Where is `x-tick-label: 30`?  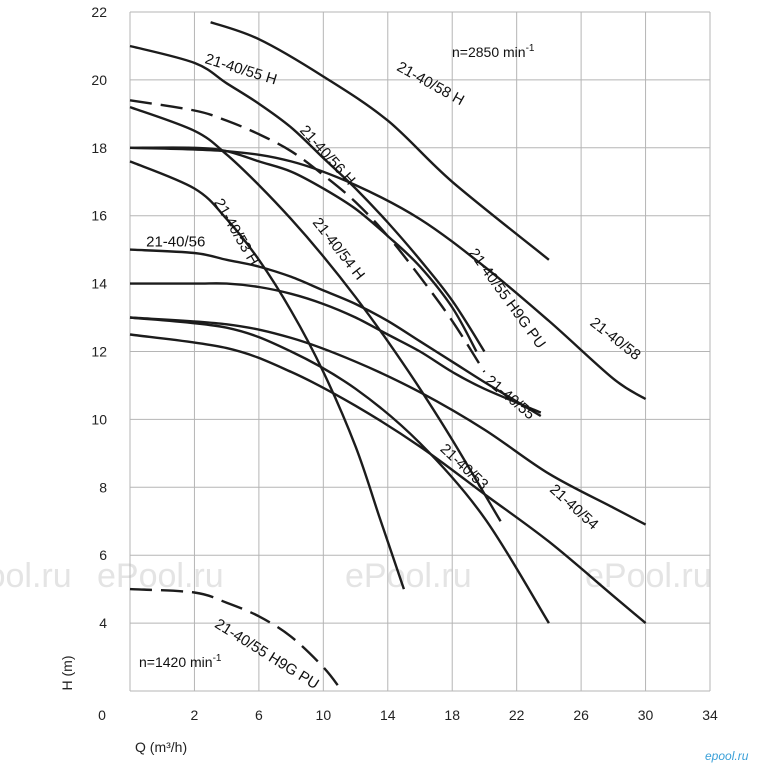
x-tick-label: 30 is located at coordinates (646, 715).